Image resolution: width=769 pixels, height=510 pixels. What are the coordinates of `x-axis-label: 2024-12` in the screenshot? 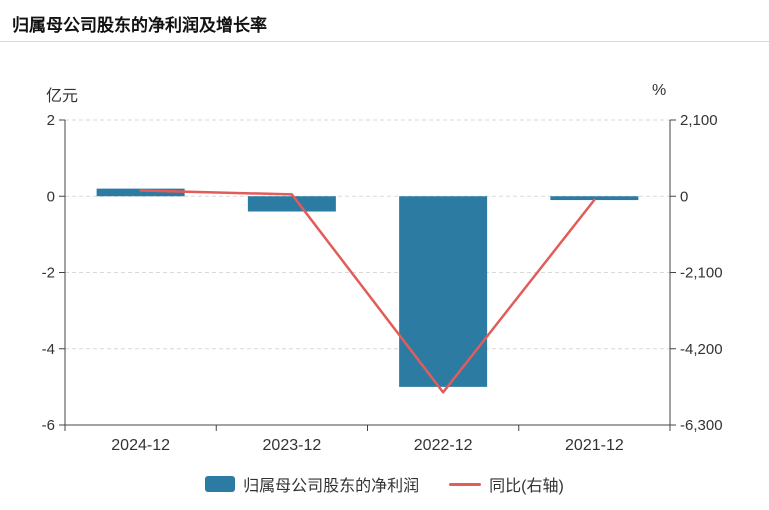 It's located at (140, 445).